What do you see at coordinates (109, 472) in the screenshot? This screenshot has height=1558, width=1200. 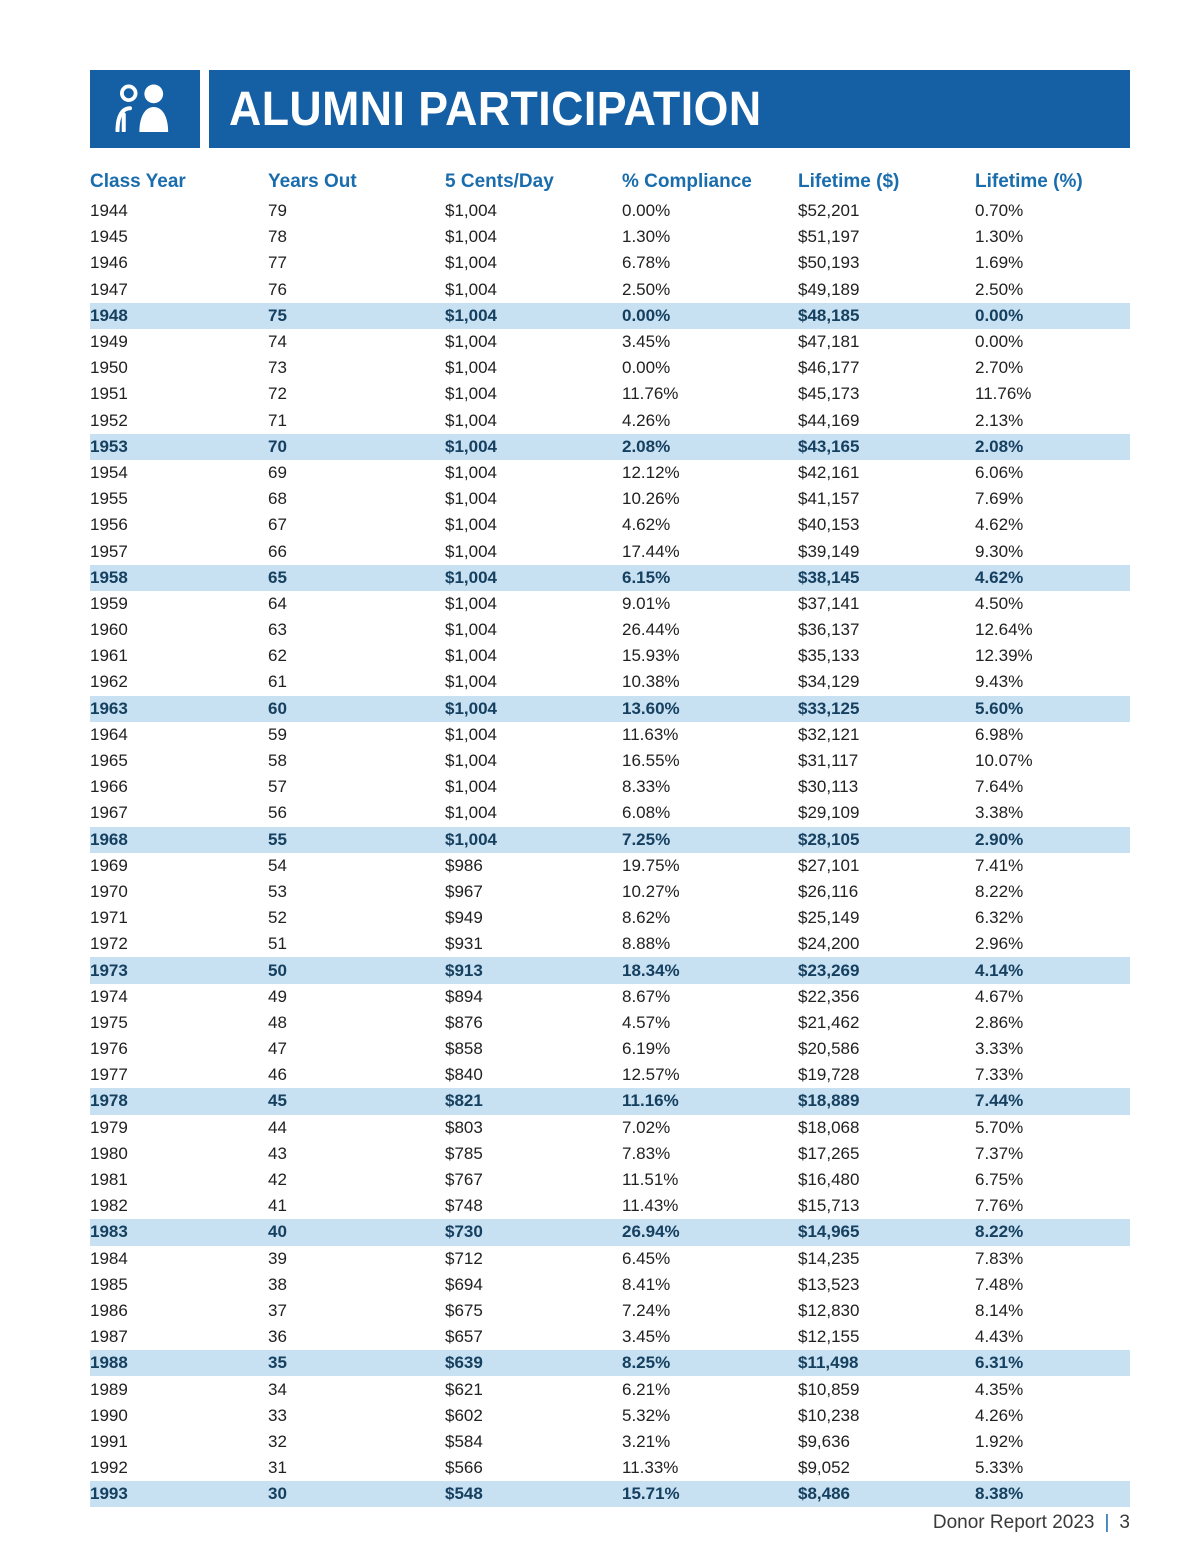 I see `cell-class-year: 1954` at bounding box center [109, 472].